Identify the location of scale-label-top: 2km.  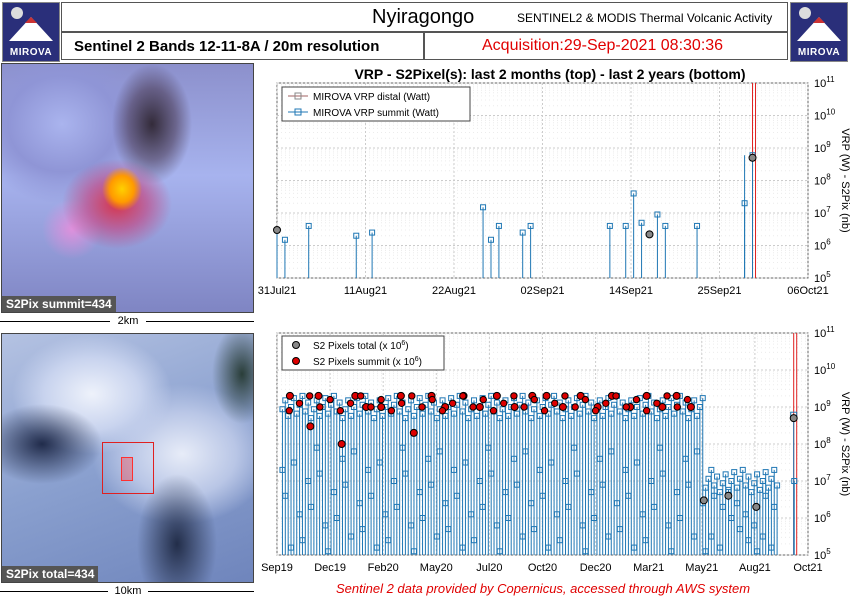
(128, 321).